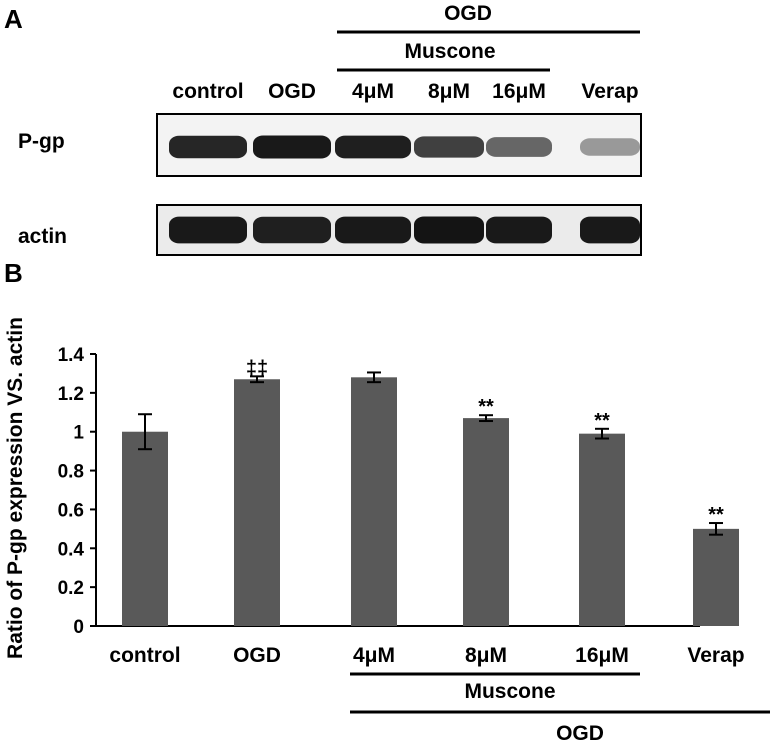  I want to click on y-tick-label: 1.4, so click(71, 355).